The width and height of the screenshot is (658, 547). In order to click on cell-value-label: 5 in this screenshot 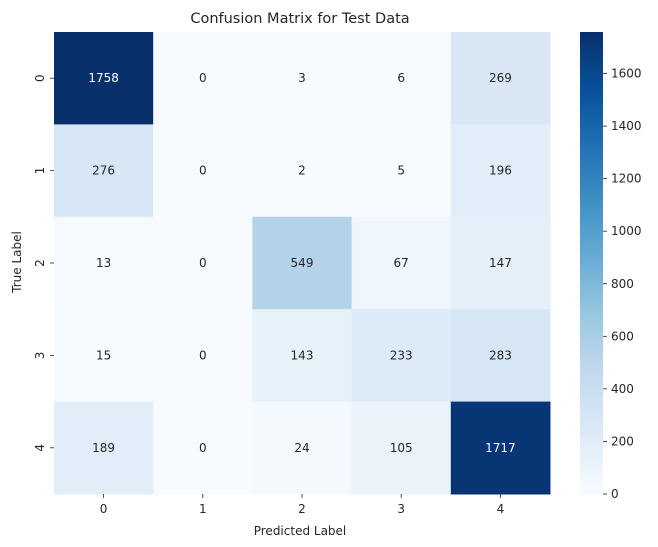, I will do `click(401, 171)`.